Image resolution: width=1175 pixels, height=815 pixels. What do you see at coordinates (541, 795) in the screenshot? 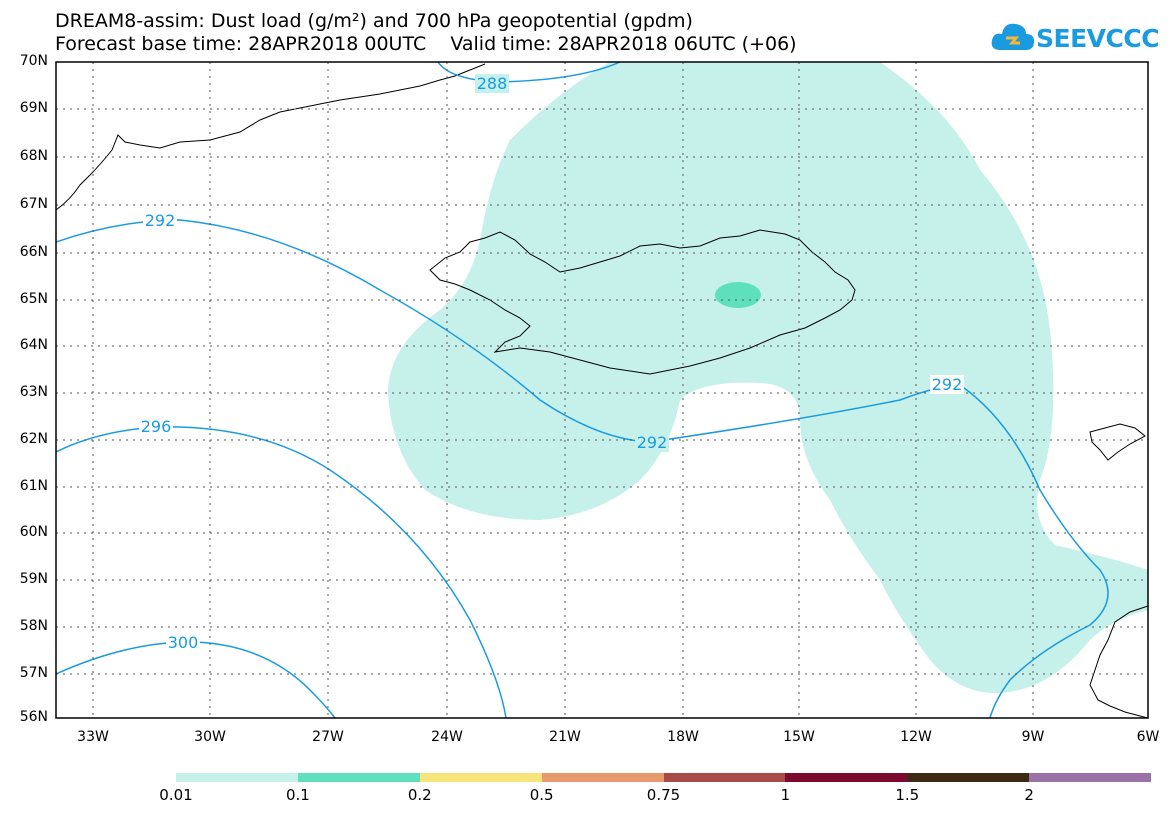
I see `colorbar-label: 0.5` at bounding box center [541, 795].